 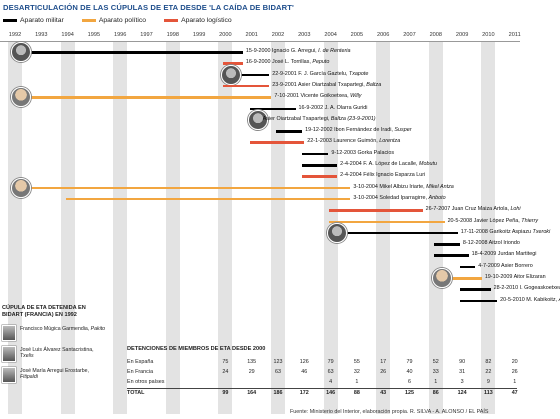 What do you see at coordinates (225, 362) in the screenshot?
I see `table-cell: 75` at bounding box center [225, 362].